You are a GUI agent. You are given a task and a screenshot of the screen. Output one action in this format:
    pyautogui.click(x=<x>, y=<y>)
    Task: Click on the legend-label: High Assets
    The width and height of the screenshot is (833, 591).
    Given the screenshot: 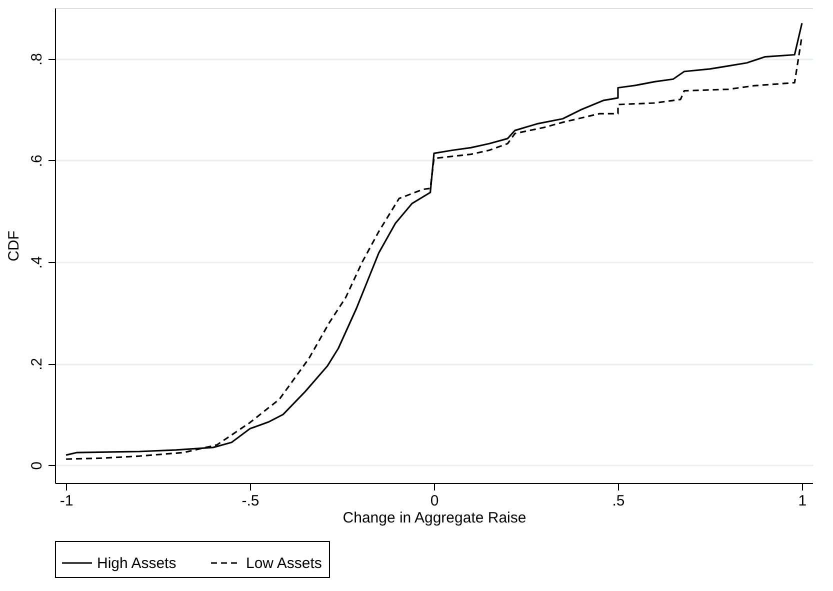 What is the action you would take?
    pyautogui.click(x=136, y=563)
    